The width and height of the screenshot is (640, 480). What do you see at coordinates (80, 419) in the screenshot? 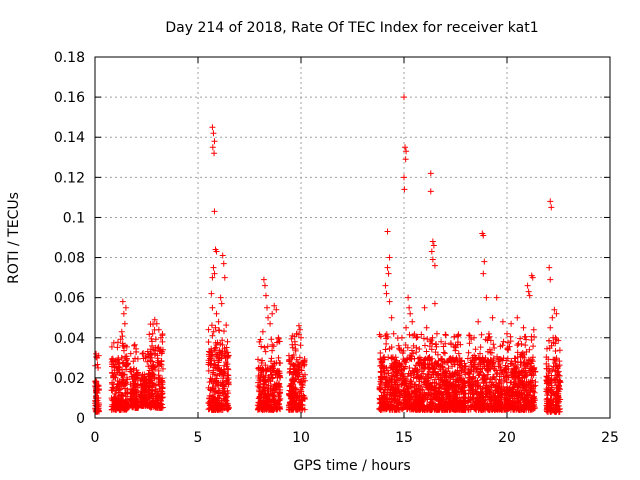
I see `y-tick-label: 0` at bounding box center [80, 419].